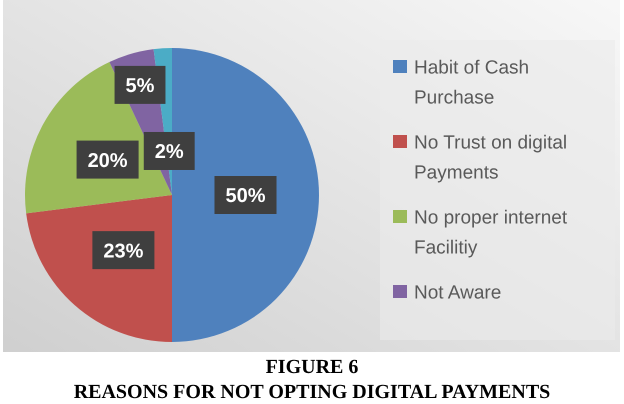  What do you see at coordinates (245, 196) in the screenshot?
I see `data-label: 50%` at bounding box center [245, 196].